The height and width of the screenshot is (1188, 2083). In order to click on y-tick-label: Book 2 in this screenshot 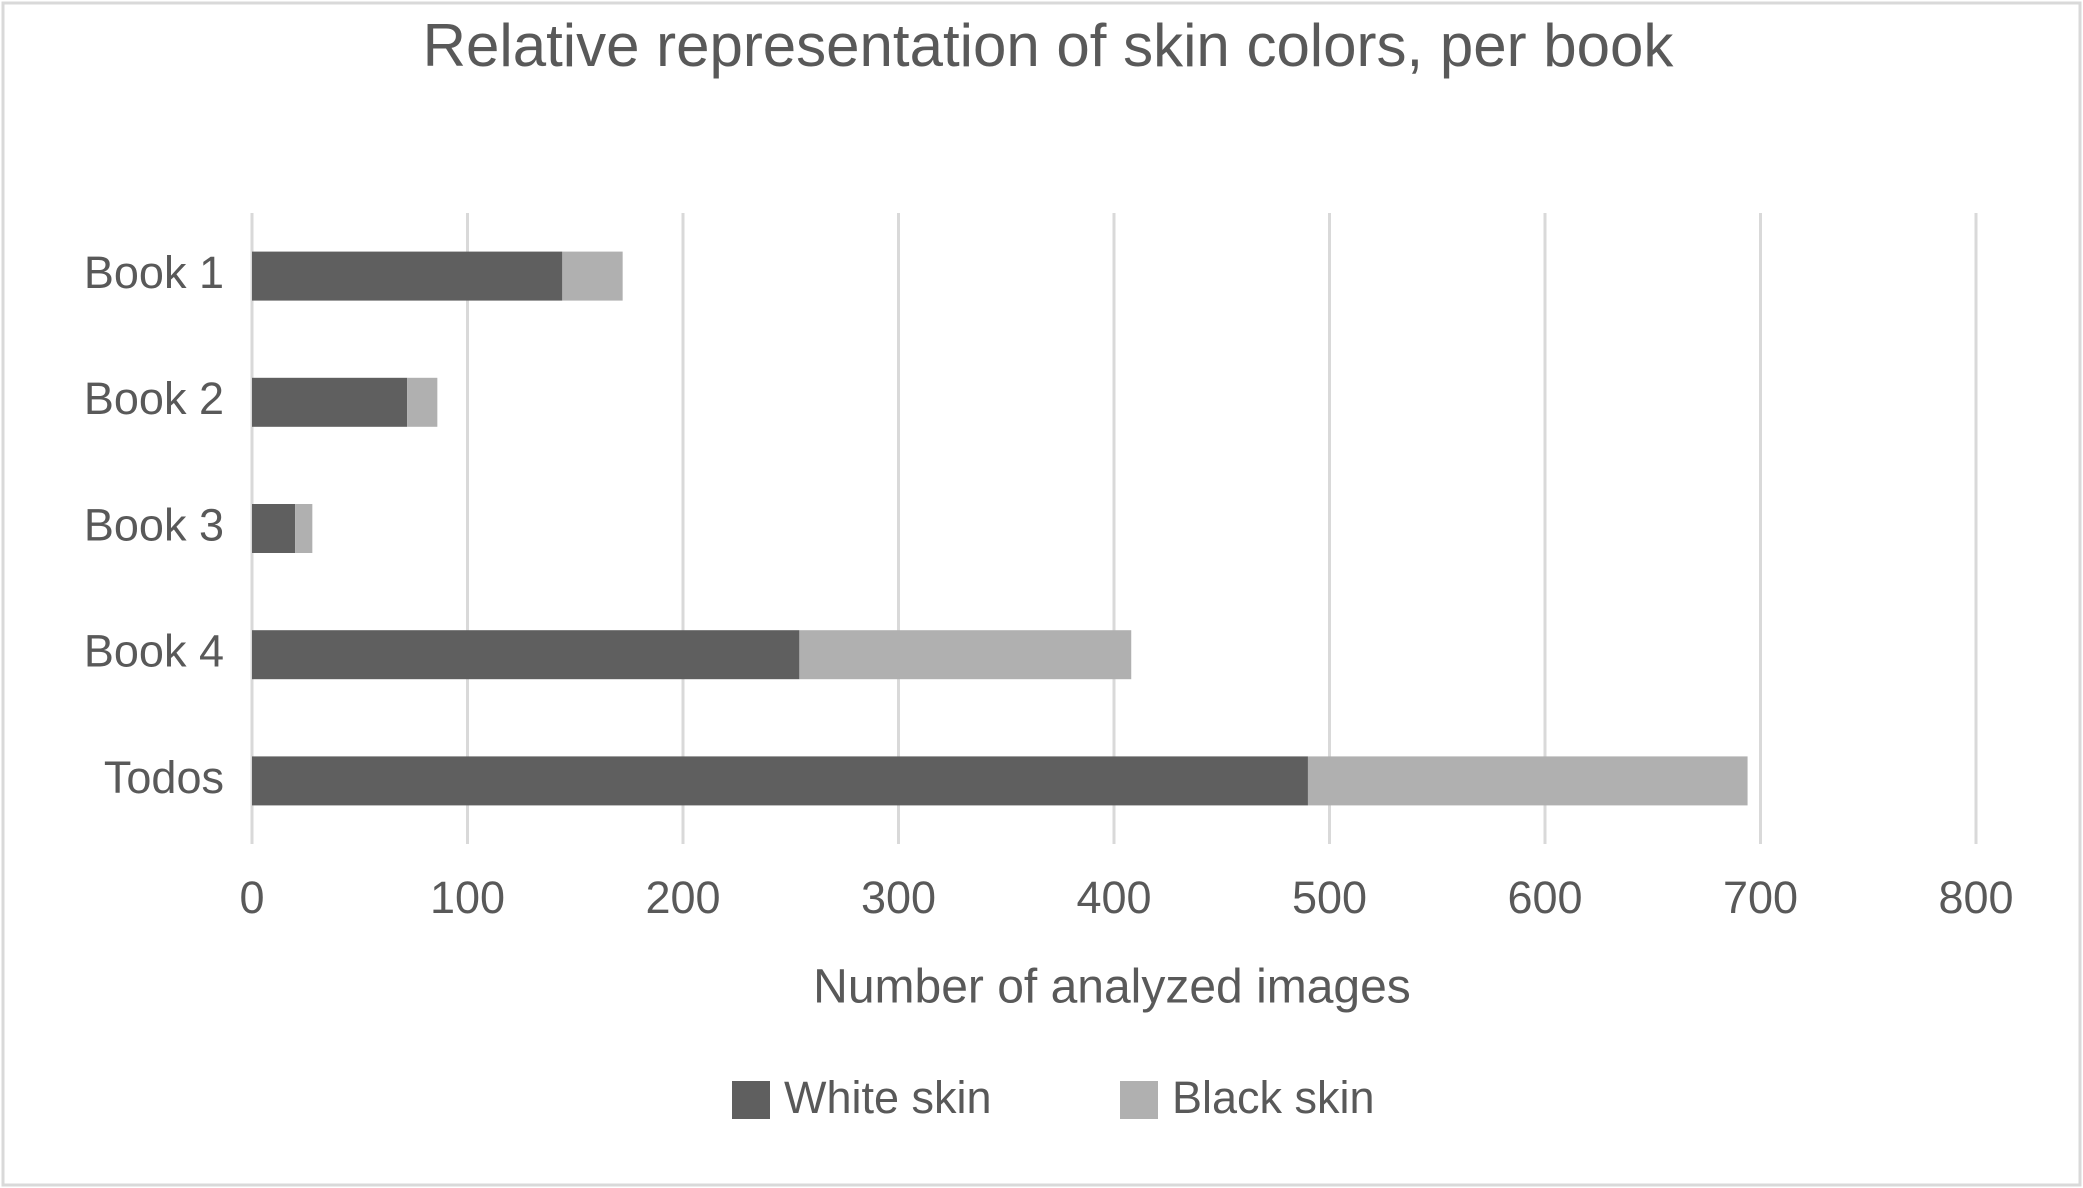, I will do `click(154, 398)`.